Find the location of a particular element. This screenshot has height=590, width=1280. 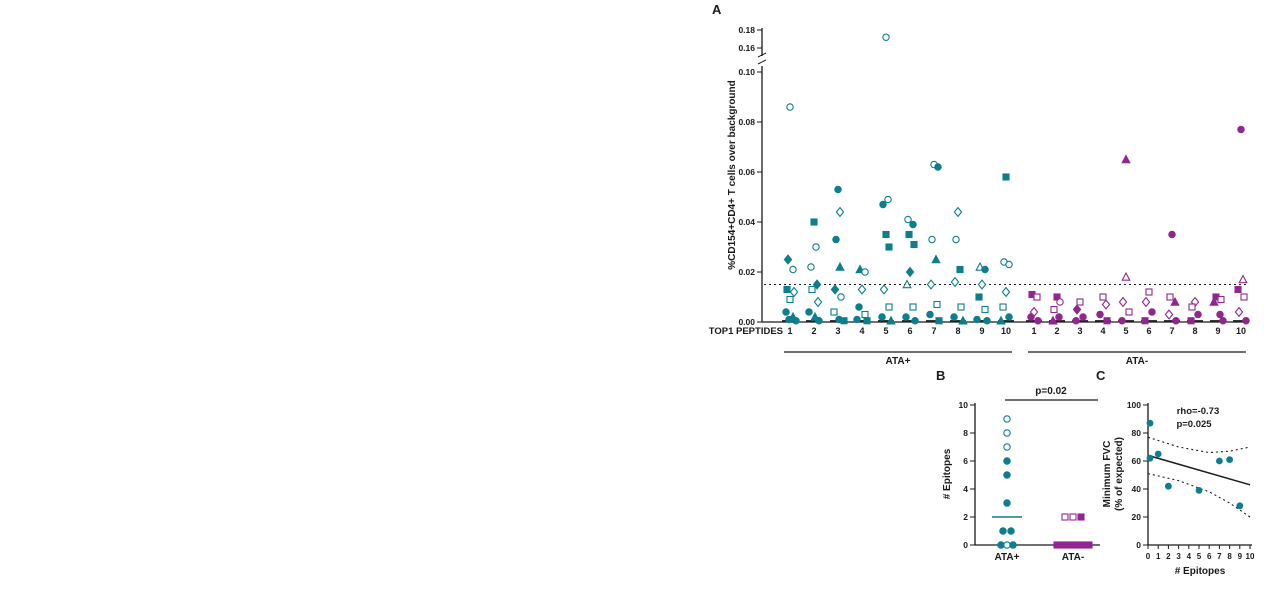

annotation: p=0.025 is located at coordinates (1194, 424).